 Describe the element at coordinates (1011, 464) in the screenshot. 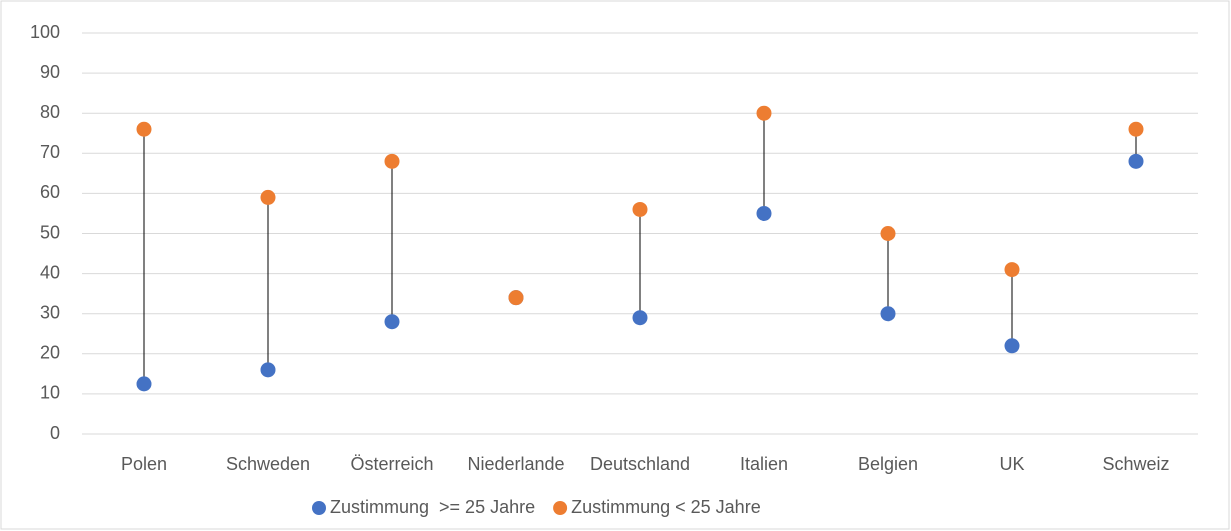

I see `x-tick-label: UK` at that location.